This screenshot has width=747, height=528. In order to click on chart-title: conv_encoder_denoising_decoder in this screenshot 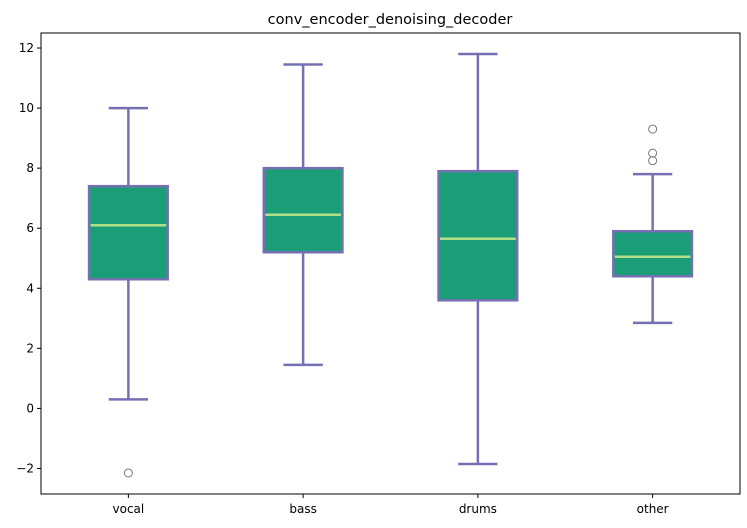, I will do `click(390, 20)`.